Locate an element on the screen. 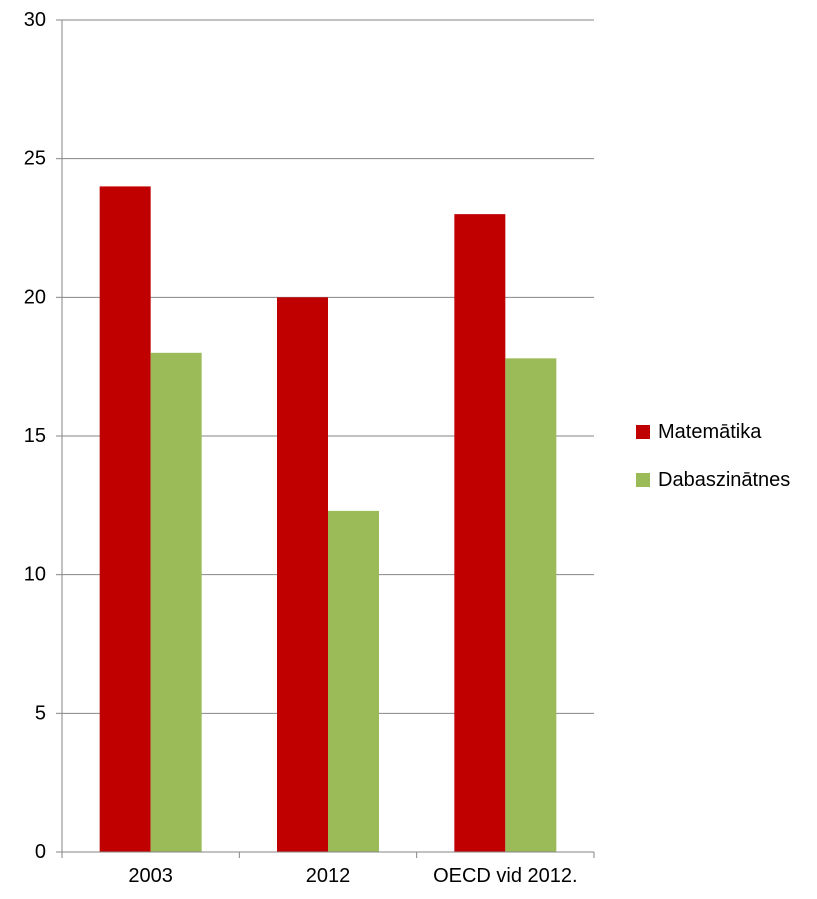  y-tick-label: 0 is located at coordinates (40, 852).